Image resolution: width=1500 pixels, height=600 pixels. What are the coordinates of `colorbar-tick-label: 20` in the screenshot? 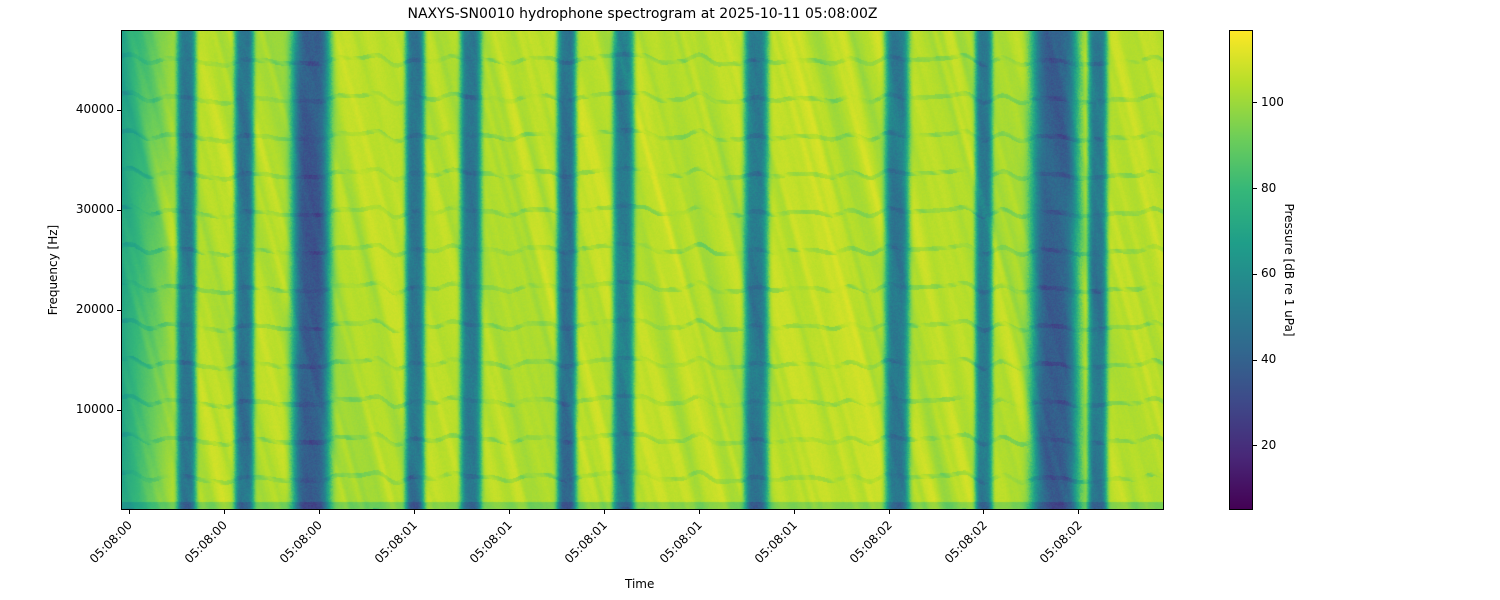 It's located at (1269, 444).